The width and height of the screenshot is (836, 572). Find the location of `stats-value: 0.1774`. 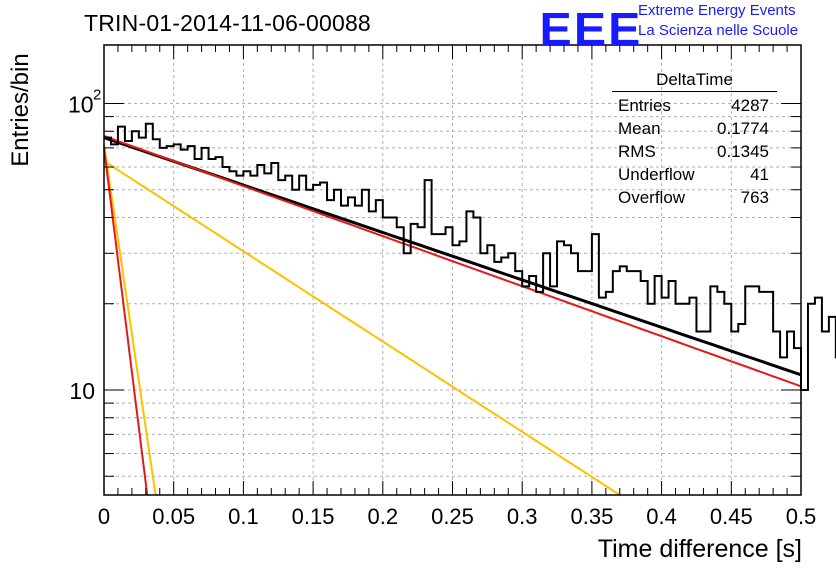

stats-value: 0.1774 is located at coordinates (743, 128).